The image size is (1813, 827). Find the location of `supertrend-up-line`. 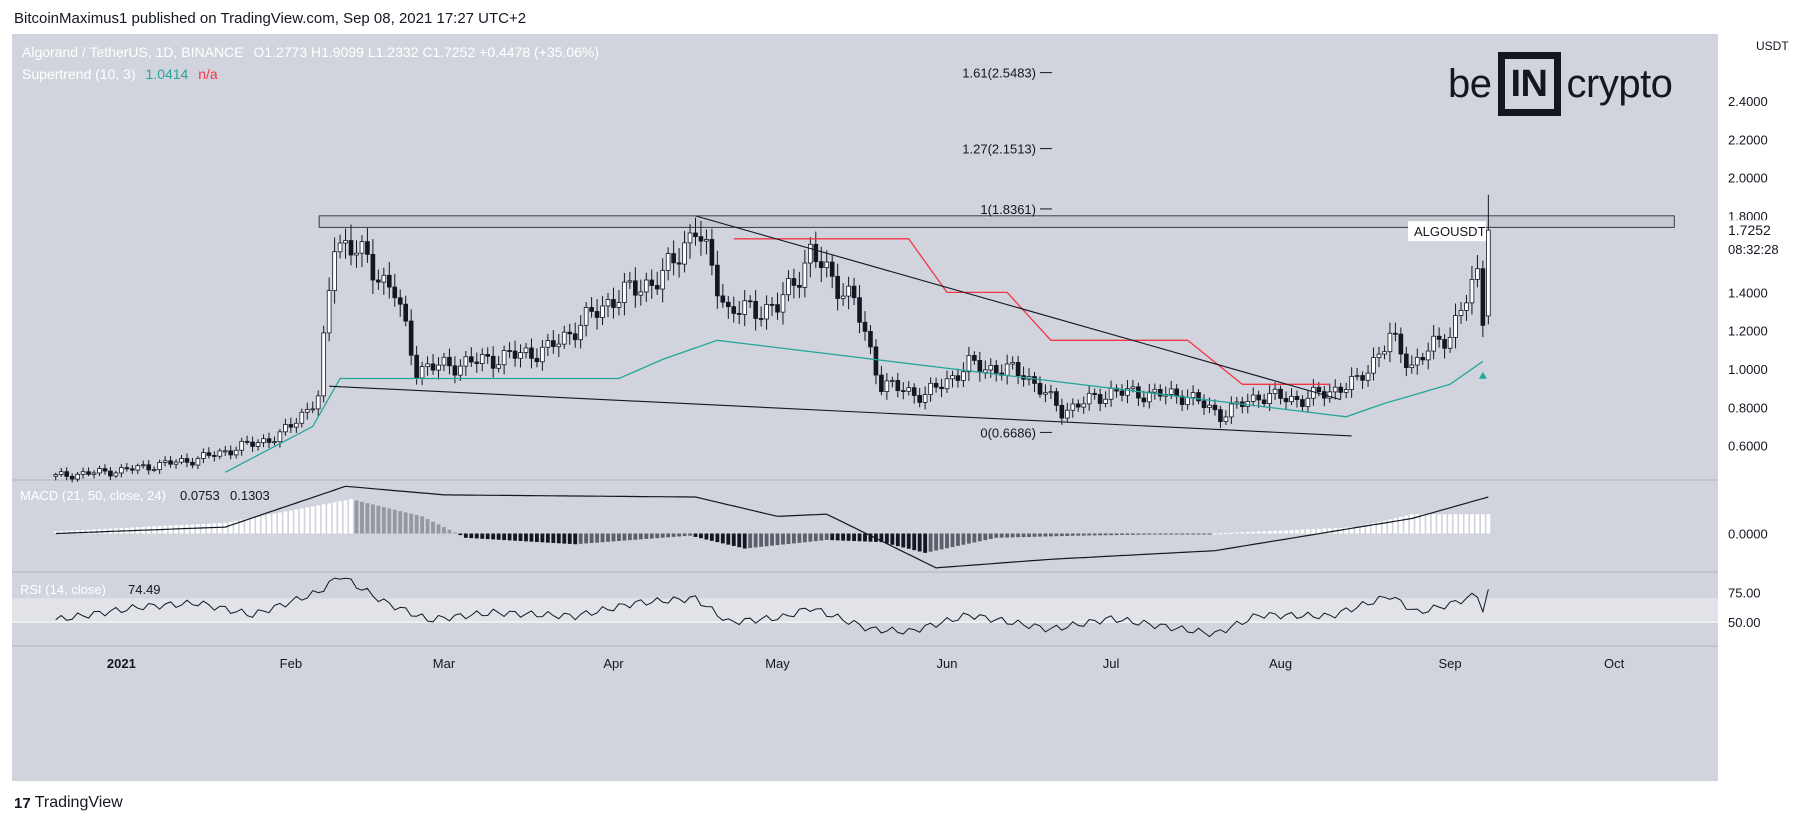

supertrend-up-line is located at coordinates (854, 406).